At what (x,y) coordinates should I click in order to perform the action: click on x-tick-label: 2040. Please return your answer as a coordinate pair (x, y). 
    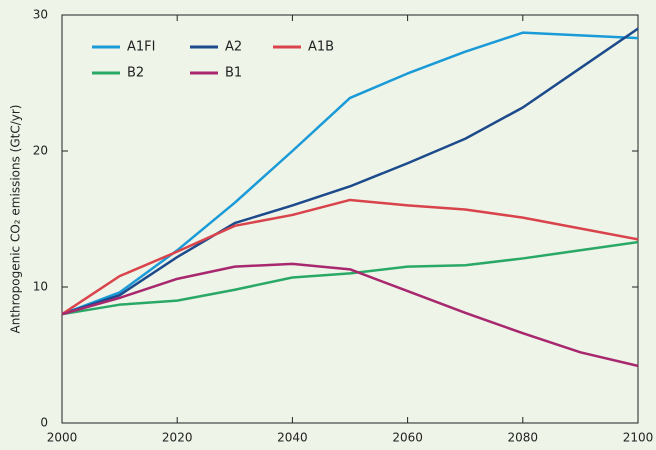
    Looking at the image, I should click on (292, 438).